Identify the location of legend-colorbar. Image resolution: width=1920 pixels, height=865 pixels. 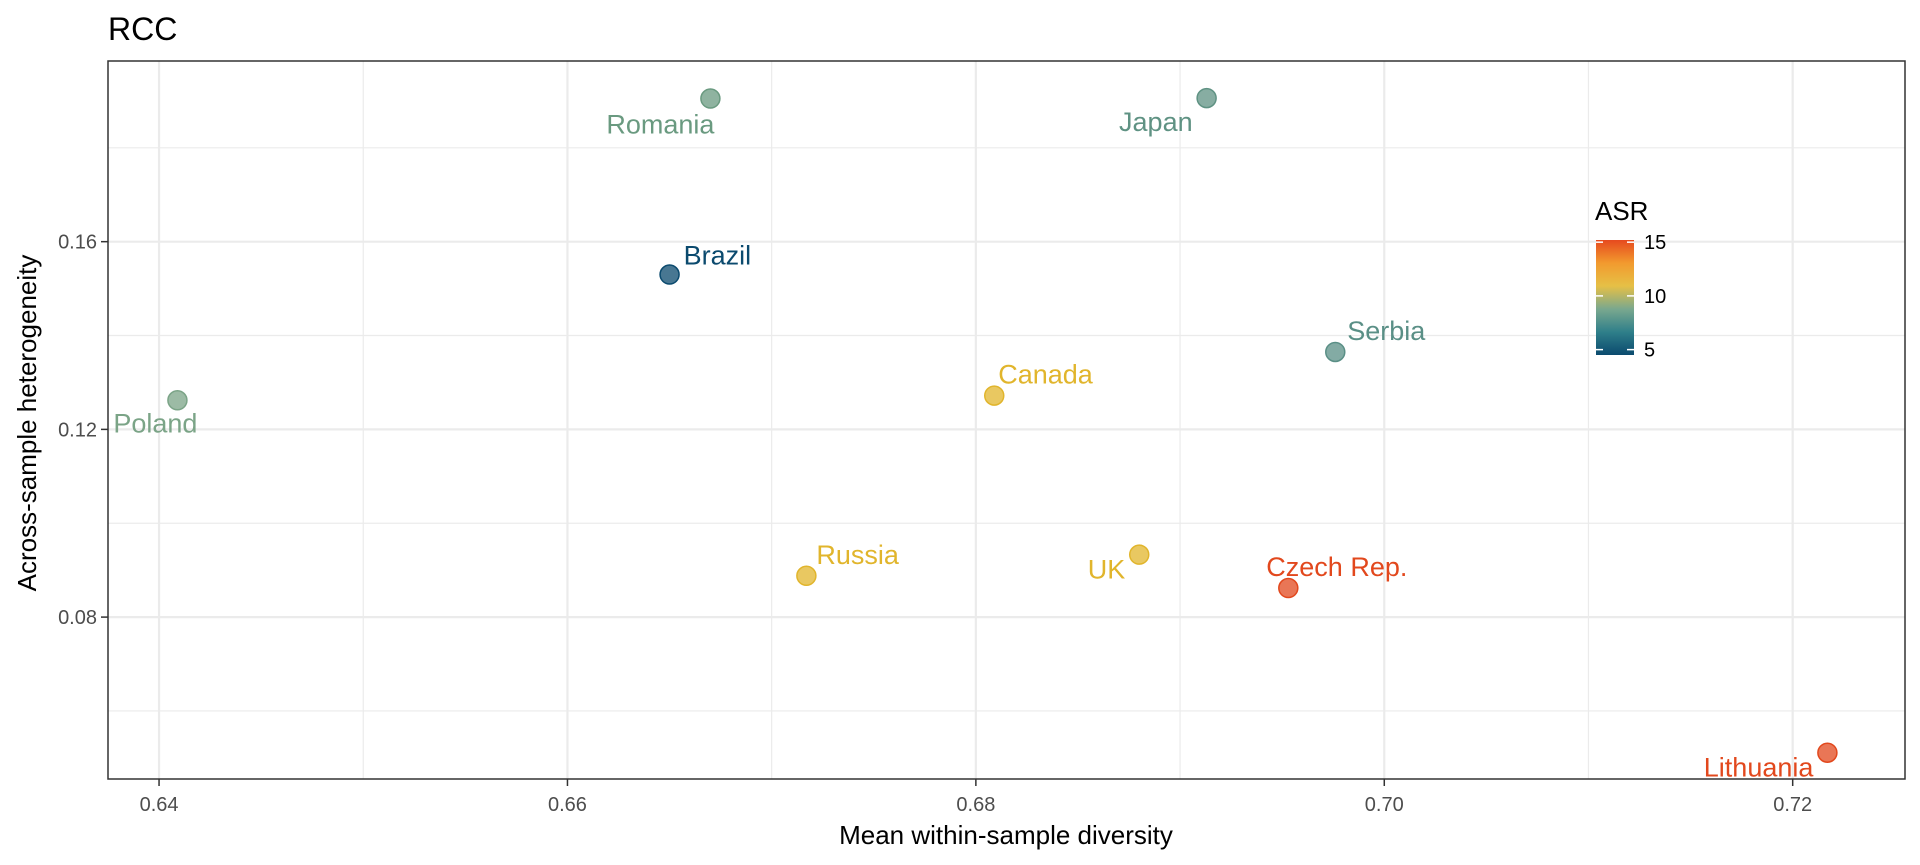
(1615, 297).